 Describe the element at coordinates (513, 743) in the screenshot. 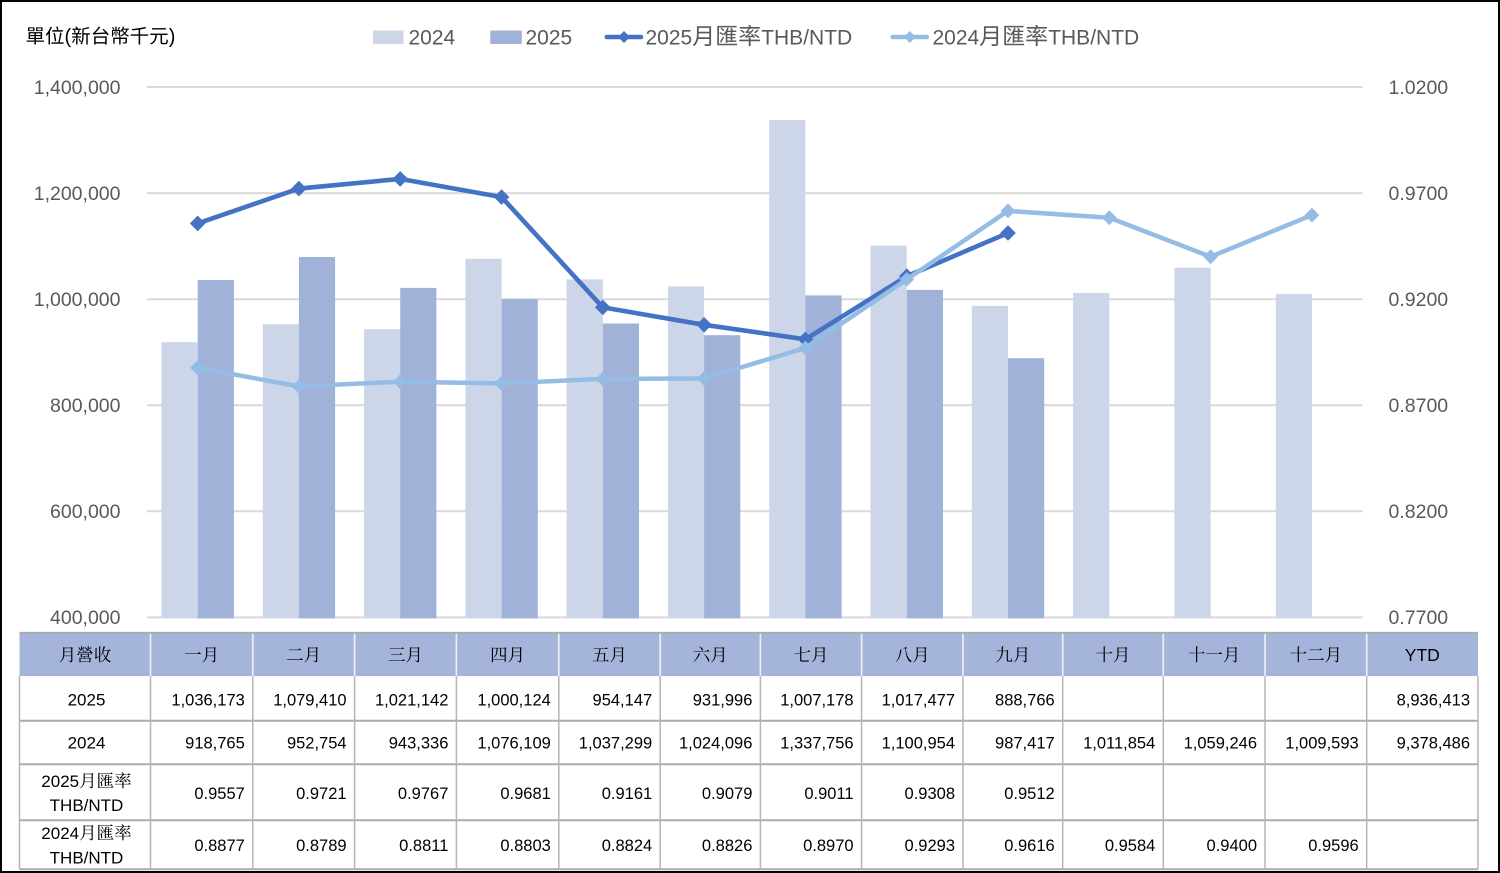

I see `svg-text: 1,076,109` at that location.